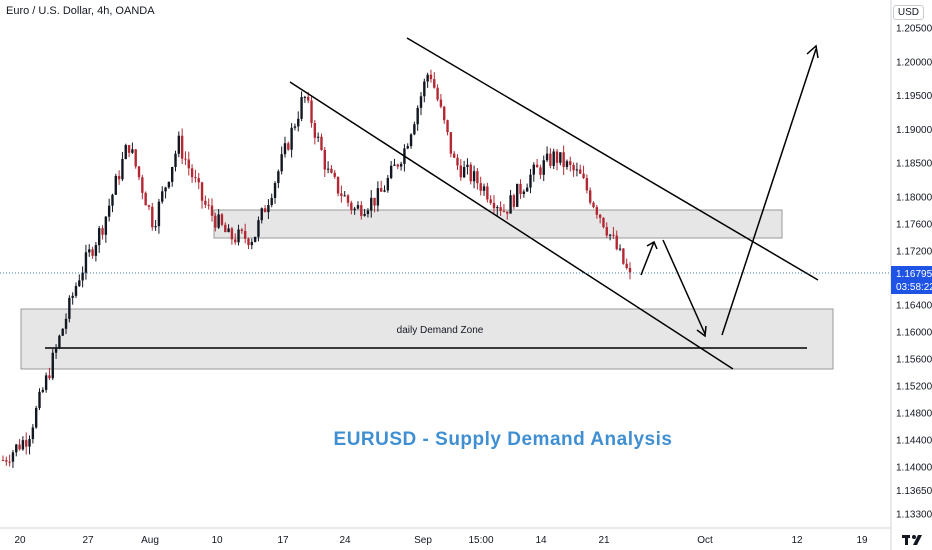 The image size is (932, 550). Describe the element at coordinates (423, 540) in the screenshot. I see `time-tick-label: Sep` at that location.